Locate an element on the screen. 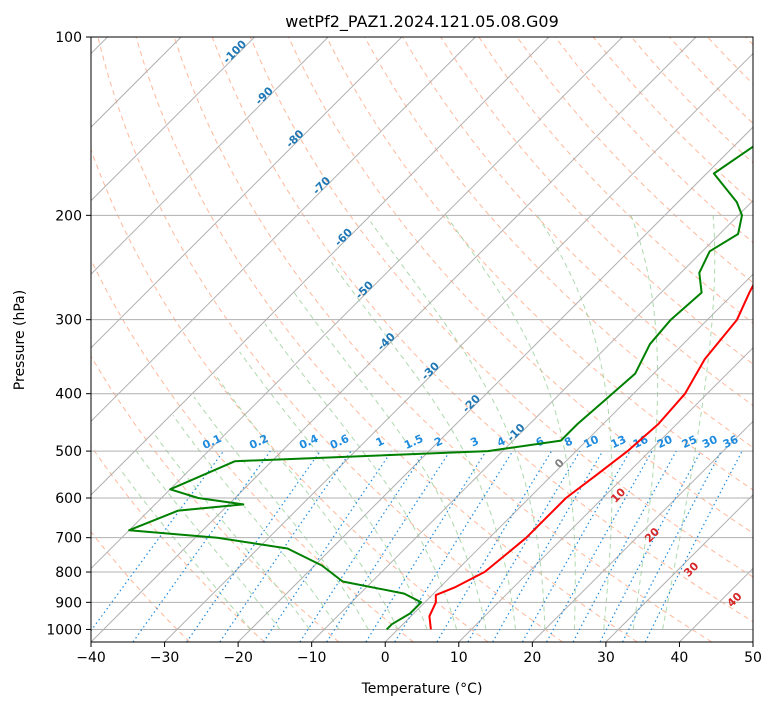  y-tick-label: 200 is located at coordinates (68, 216).